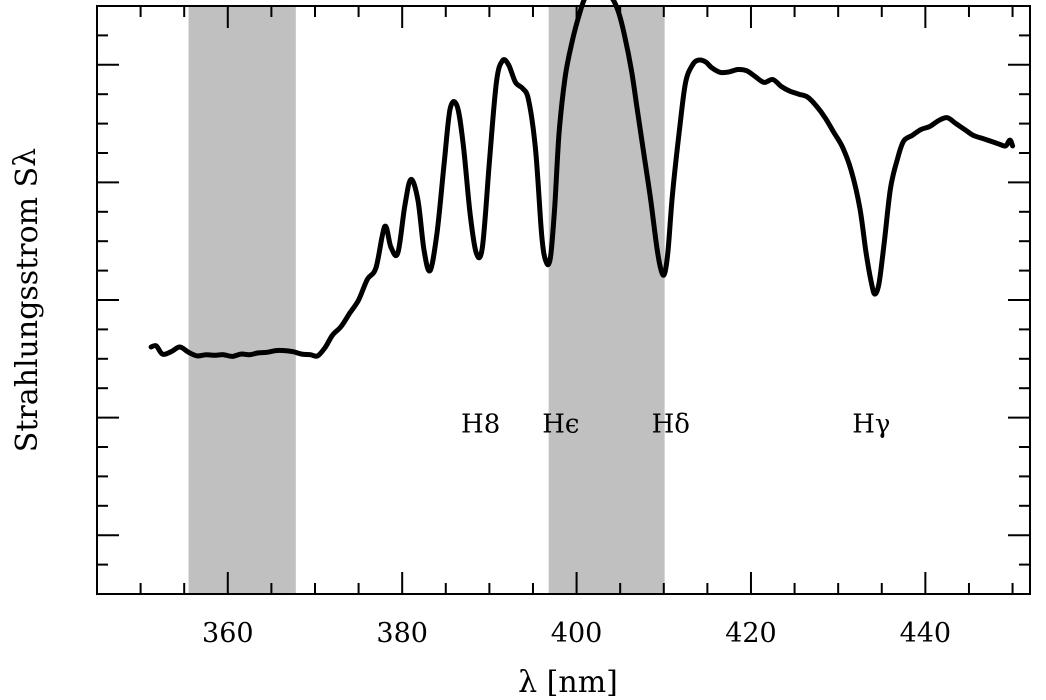  I want to click on y-axis-title: Strahlungsstrom Sλ, so click(26, 300).